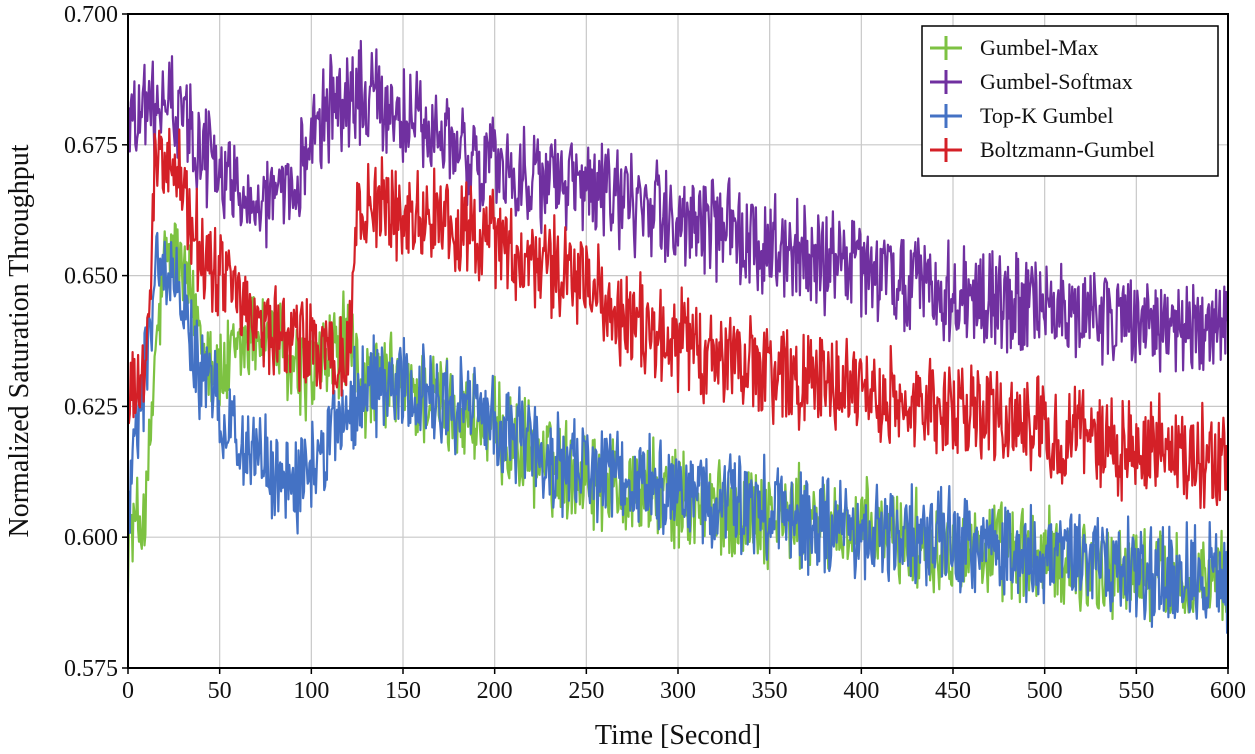 This screenshot has width=1255, height=754. I want to click on x-tick-label: 350, so click(770, 691).